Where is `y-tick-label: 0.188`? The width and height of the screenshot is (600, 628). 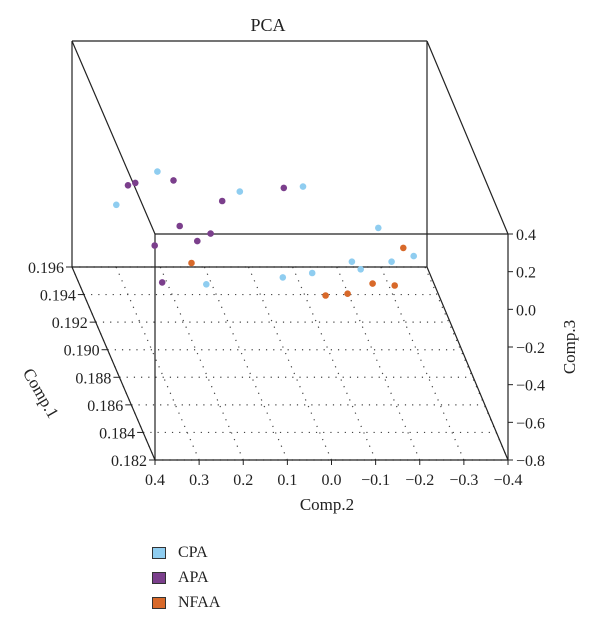
y-tick-label: 0.188 is located at coordinates (93, 378).